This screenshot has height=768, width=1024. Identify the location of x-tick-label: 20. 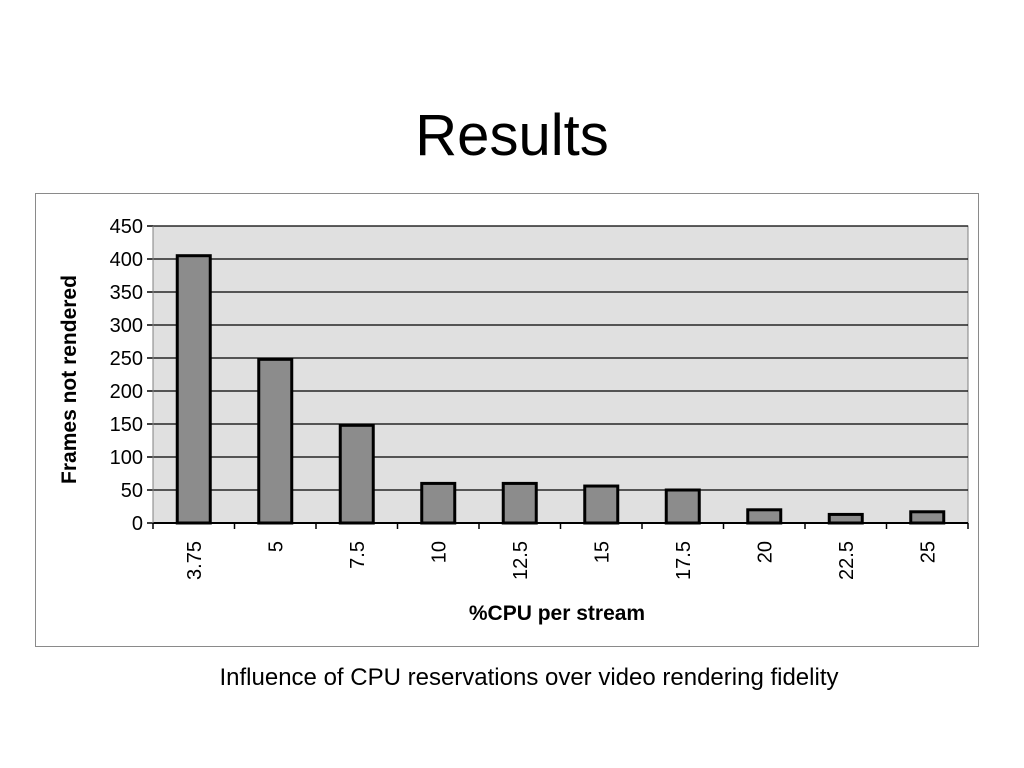
(765, 552).